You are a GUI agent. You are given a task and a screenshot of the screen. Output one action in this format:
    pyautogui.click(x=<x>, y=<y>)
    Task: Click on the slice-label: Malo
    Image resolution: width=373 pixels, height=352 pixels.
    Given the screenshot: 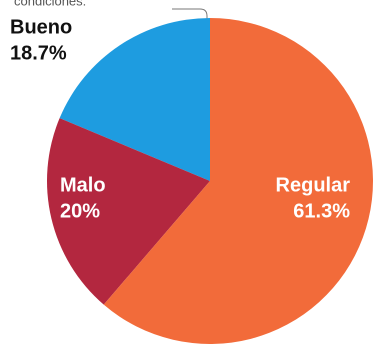 What is the action you would take?
    pyautogui.click(x=83, y=185)
    